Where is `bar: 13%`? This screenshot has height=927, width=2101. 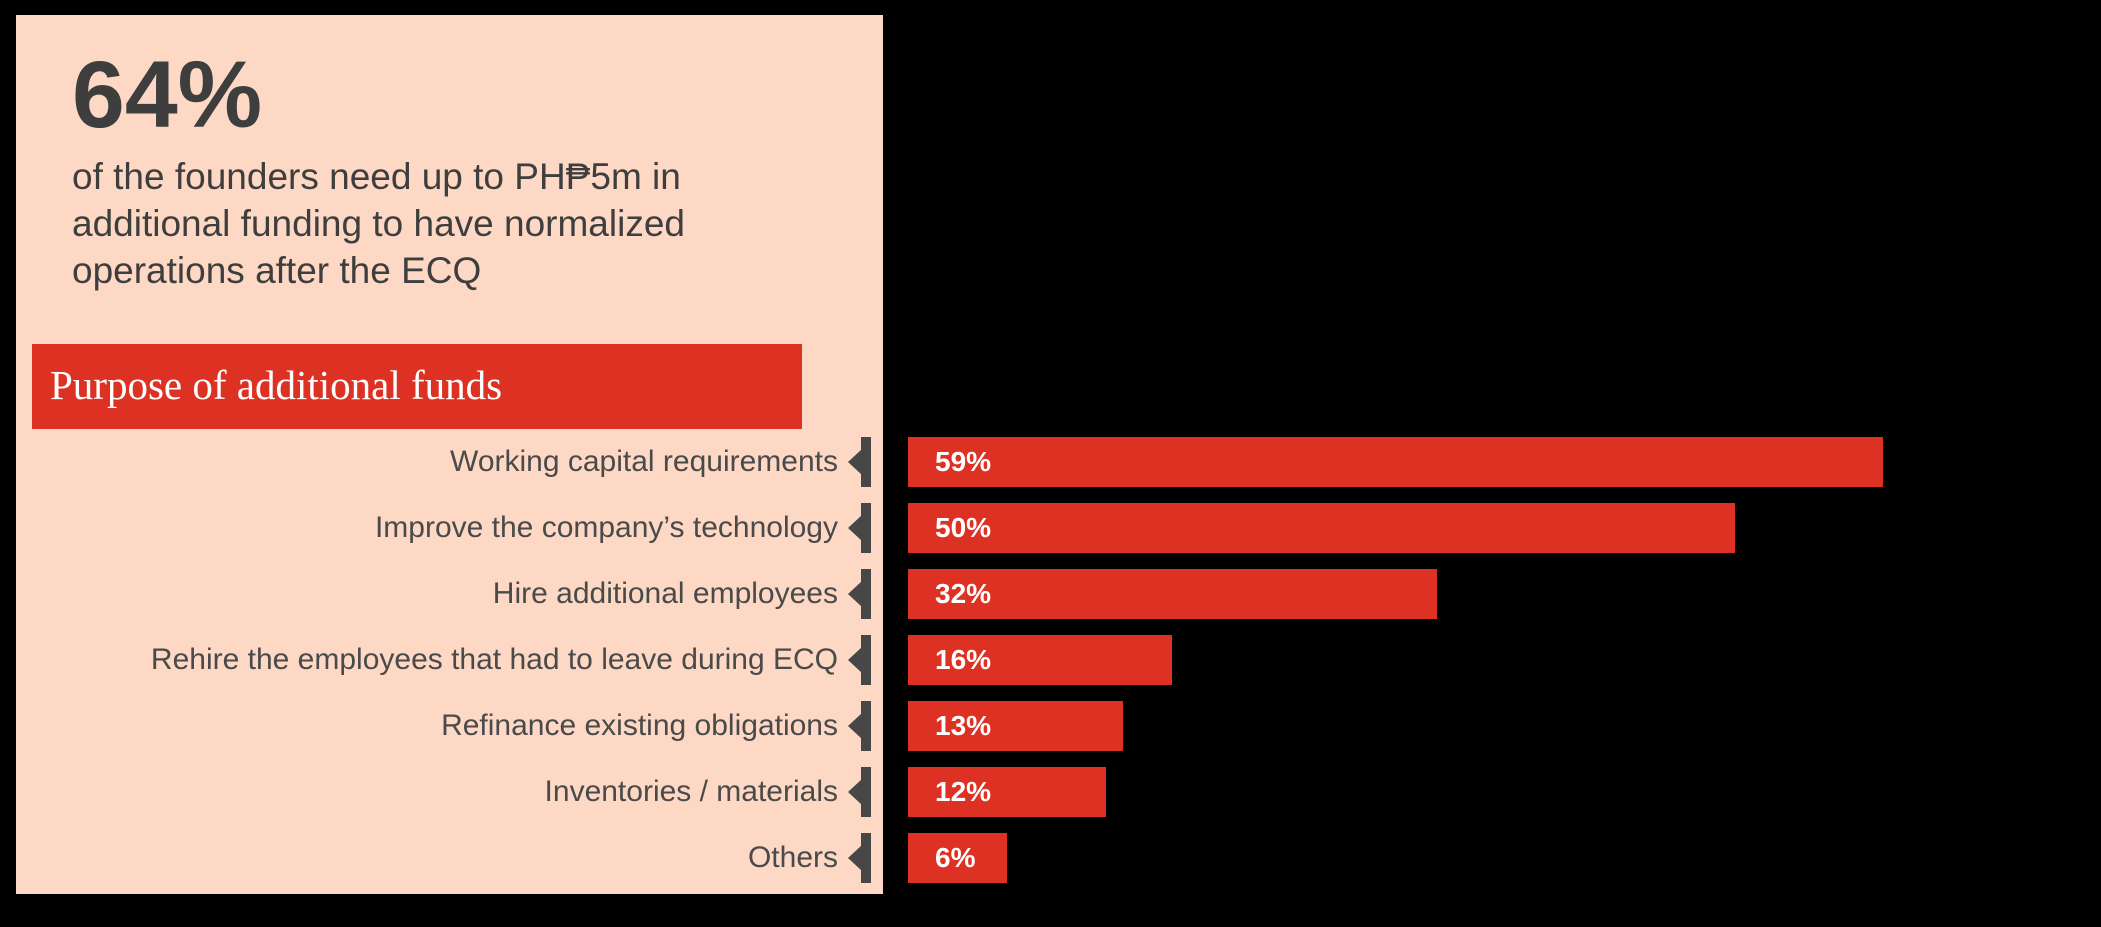
bar: 13% is located at coordinates (1015, 726).